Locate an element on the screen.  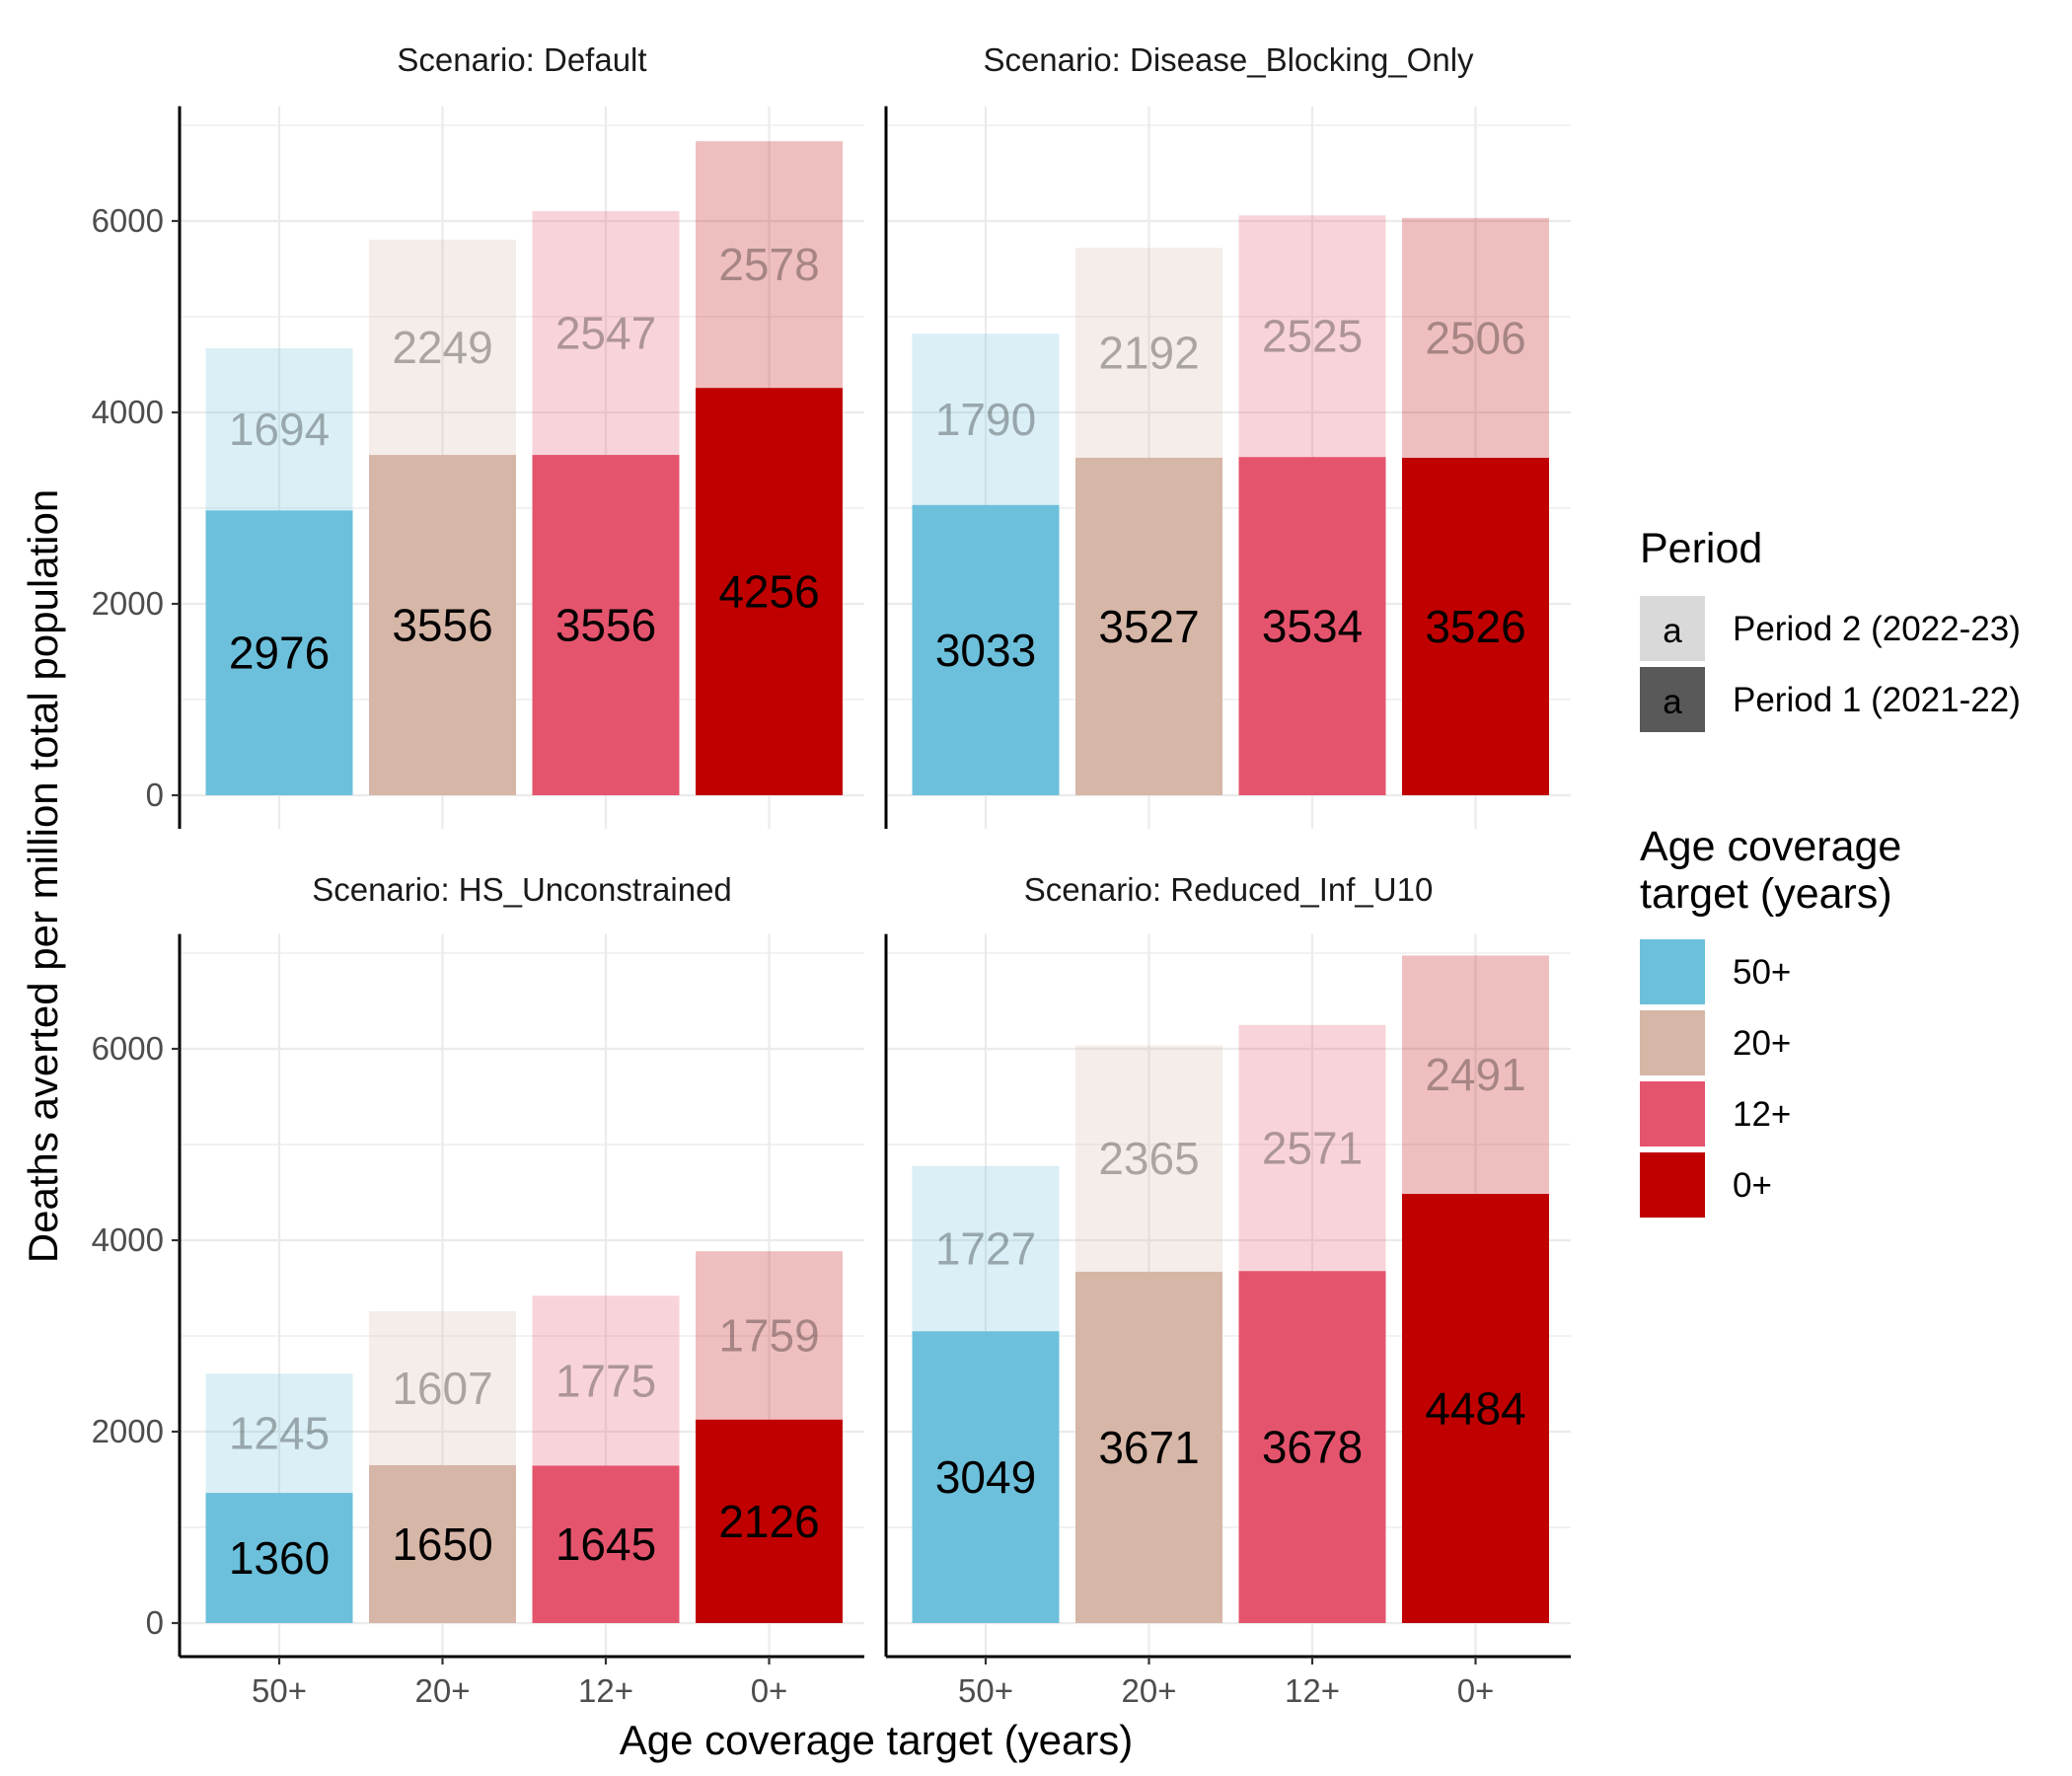
data-label-period1: 3526 is located at coordinates (1475, 626).